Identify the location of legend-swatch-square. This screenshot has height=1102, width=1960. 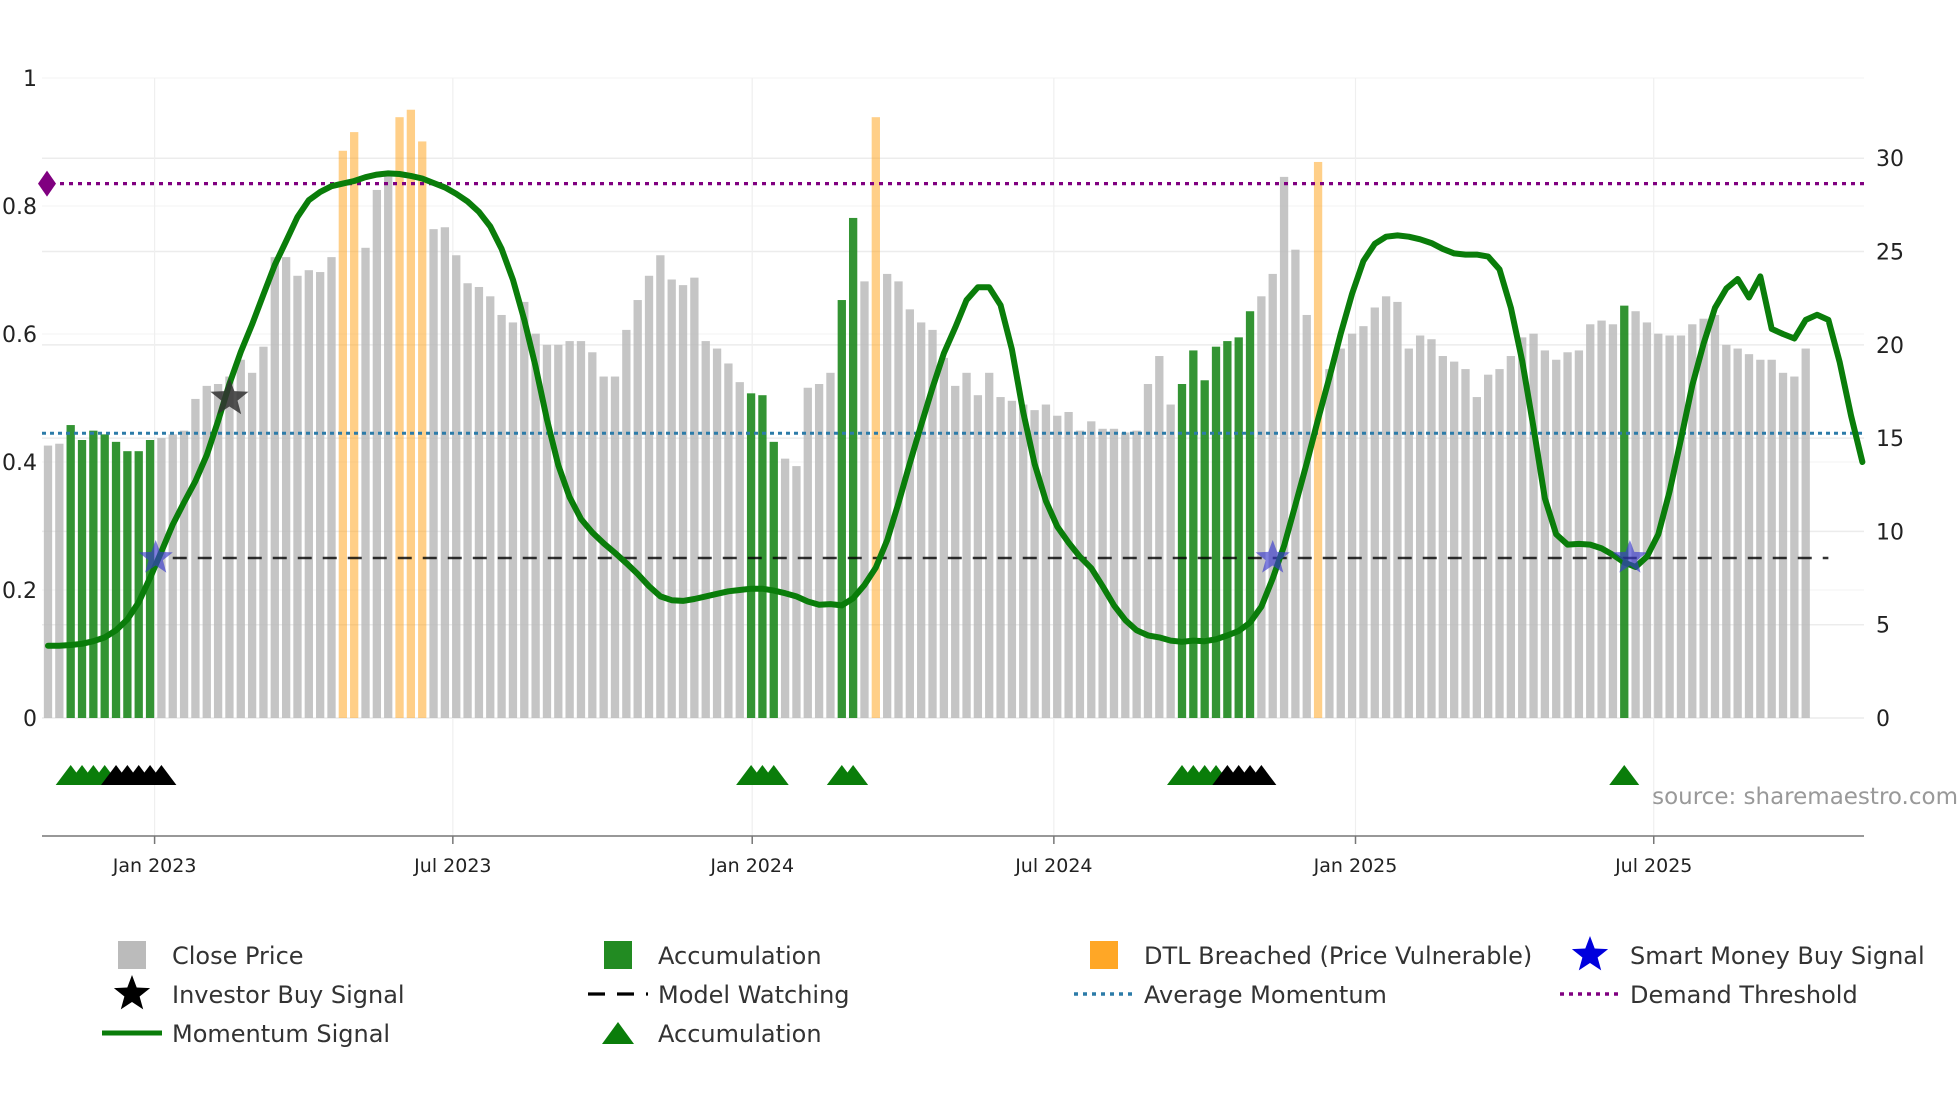
(618, 955).